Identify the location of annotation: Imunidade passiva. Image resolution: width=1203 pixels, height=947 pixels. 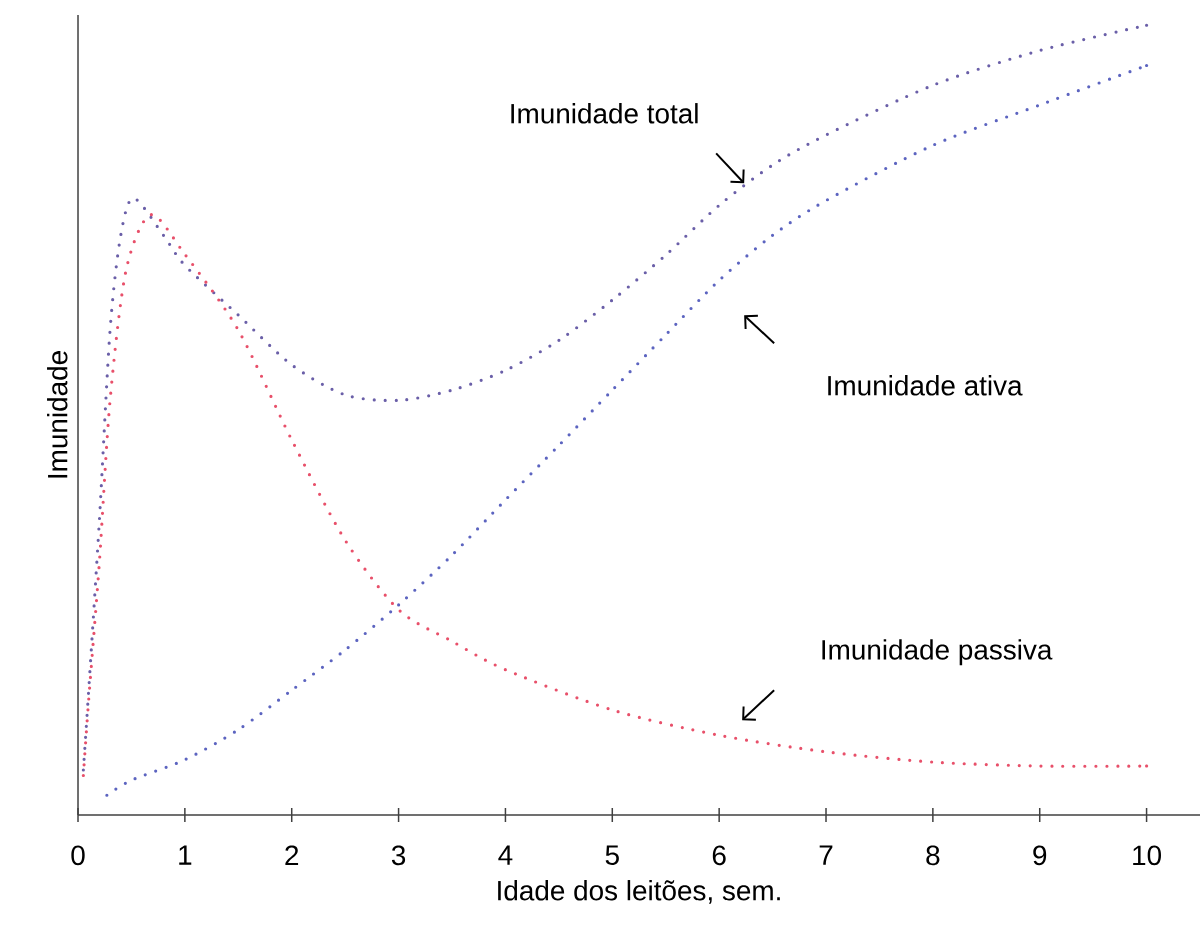
(937, 652).